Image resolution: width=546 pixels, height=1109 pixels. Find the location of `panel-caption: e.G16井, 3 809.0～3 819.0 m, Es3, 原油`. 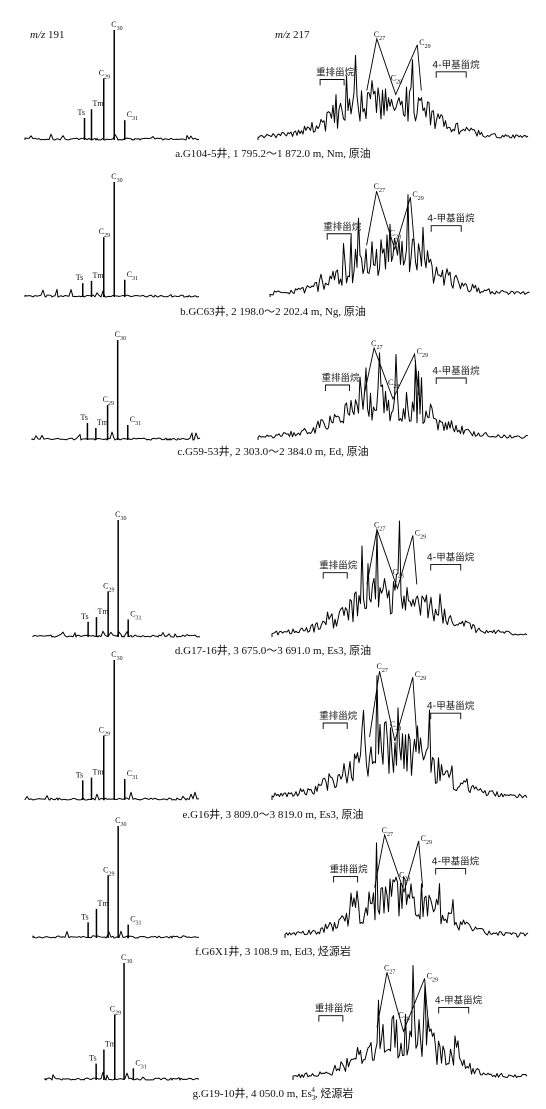

panel-caption: e.G16井, 3 809.0～3 819.0 m, Es3, 原油 is located at coordinates (273, 814).